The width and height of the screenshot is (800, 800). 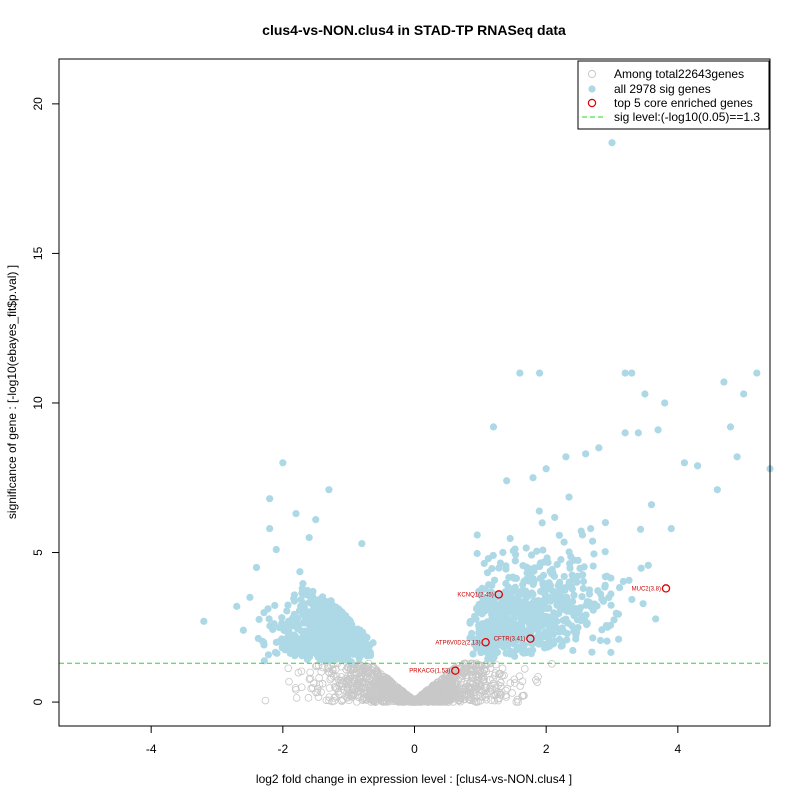 What do you see at coordinates (38, 552) in the screenshot?
I see `y-tick-label: 5` at bounding box center [38, 552].